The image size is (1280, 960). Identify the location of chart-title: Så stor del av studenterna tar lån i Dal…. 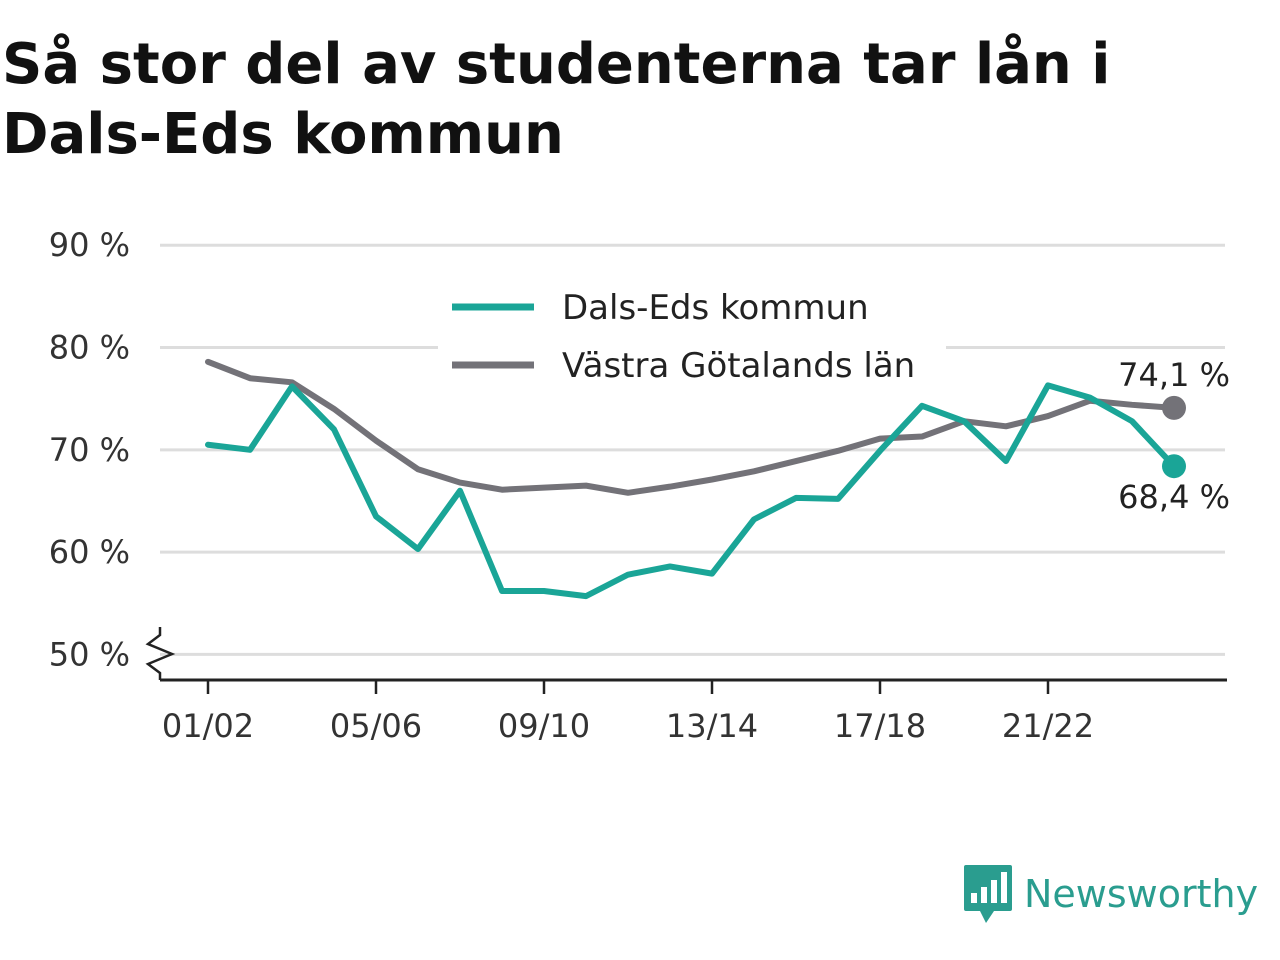
(556, 99).